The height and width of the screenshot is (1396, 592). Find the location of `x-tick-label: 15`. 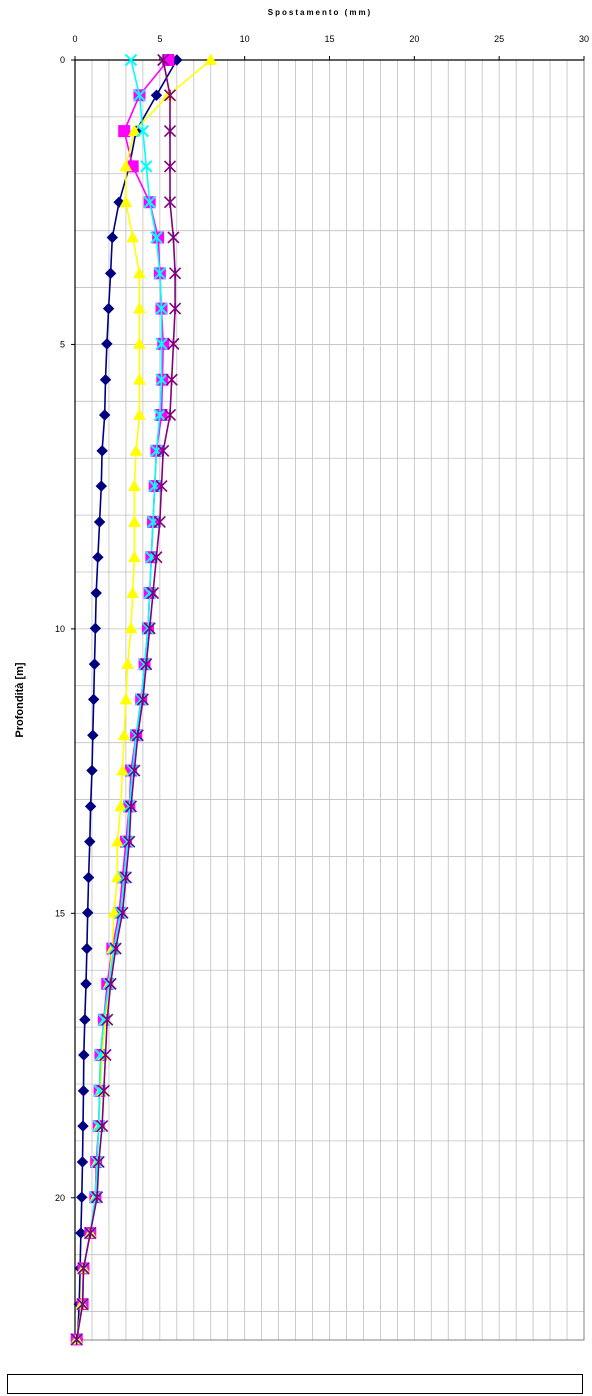

x-tick-label: 15 is located at coordinates (329, 39).